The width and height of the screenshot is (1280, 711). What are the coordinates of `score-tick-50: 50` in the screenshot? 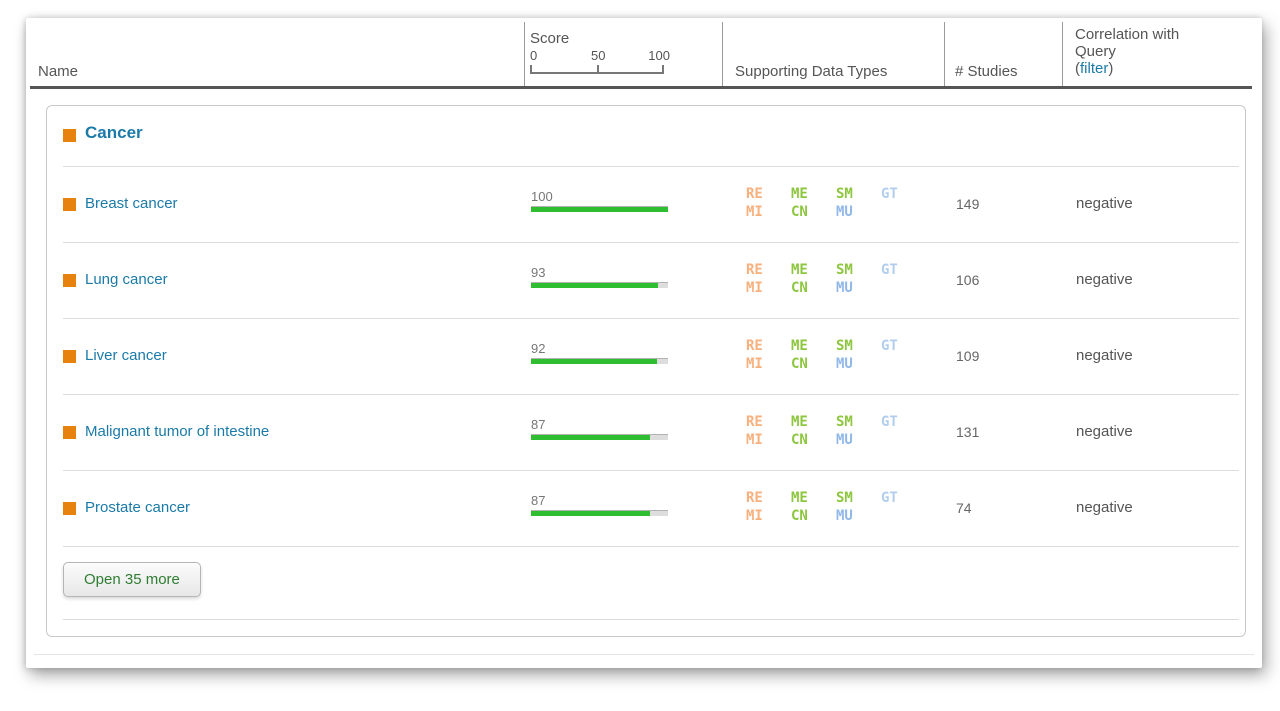 It's located at (598, 55).